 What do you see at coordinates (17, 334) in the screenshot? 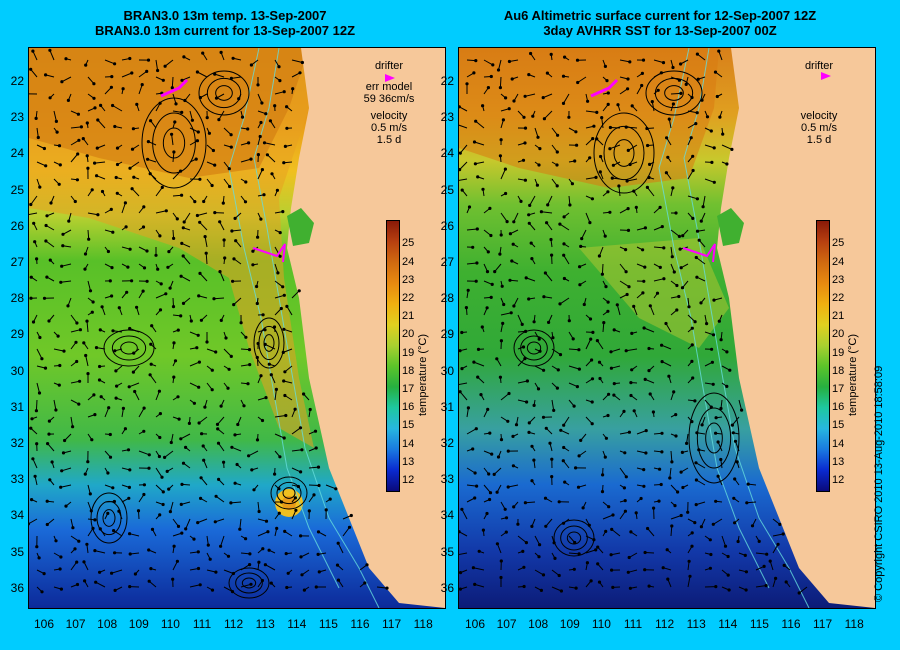
I see `latitude-tick: 29` at bounding box center [17, 334].